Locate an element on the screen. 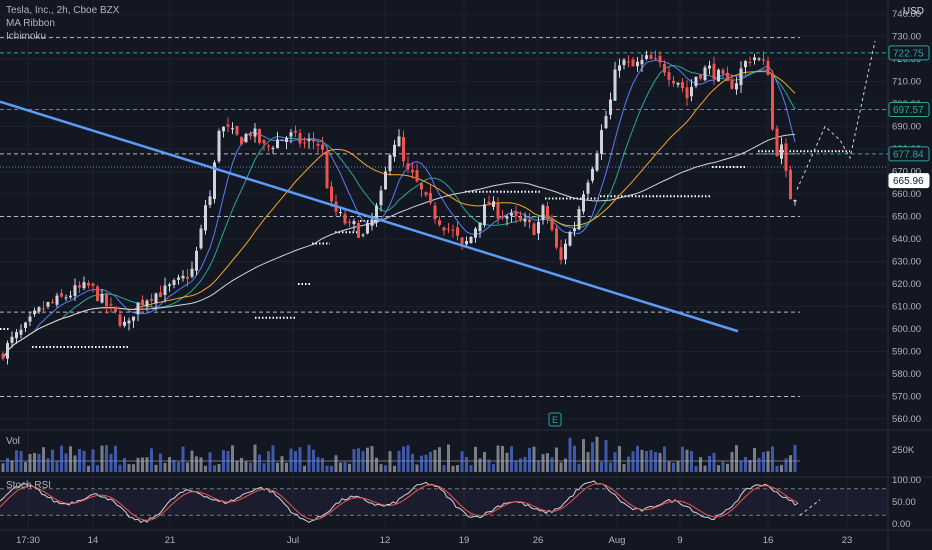 The width and height of the screenshot is (932, 550). currency-label: USD is located at coordinates (913, 11).